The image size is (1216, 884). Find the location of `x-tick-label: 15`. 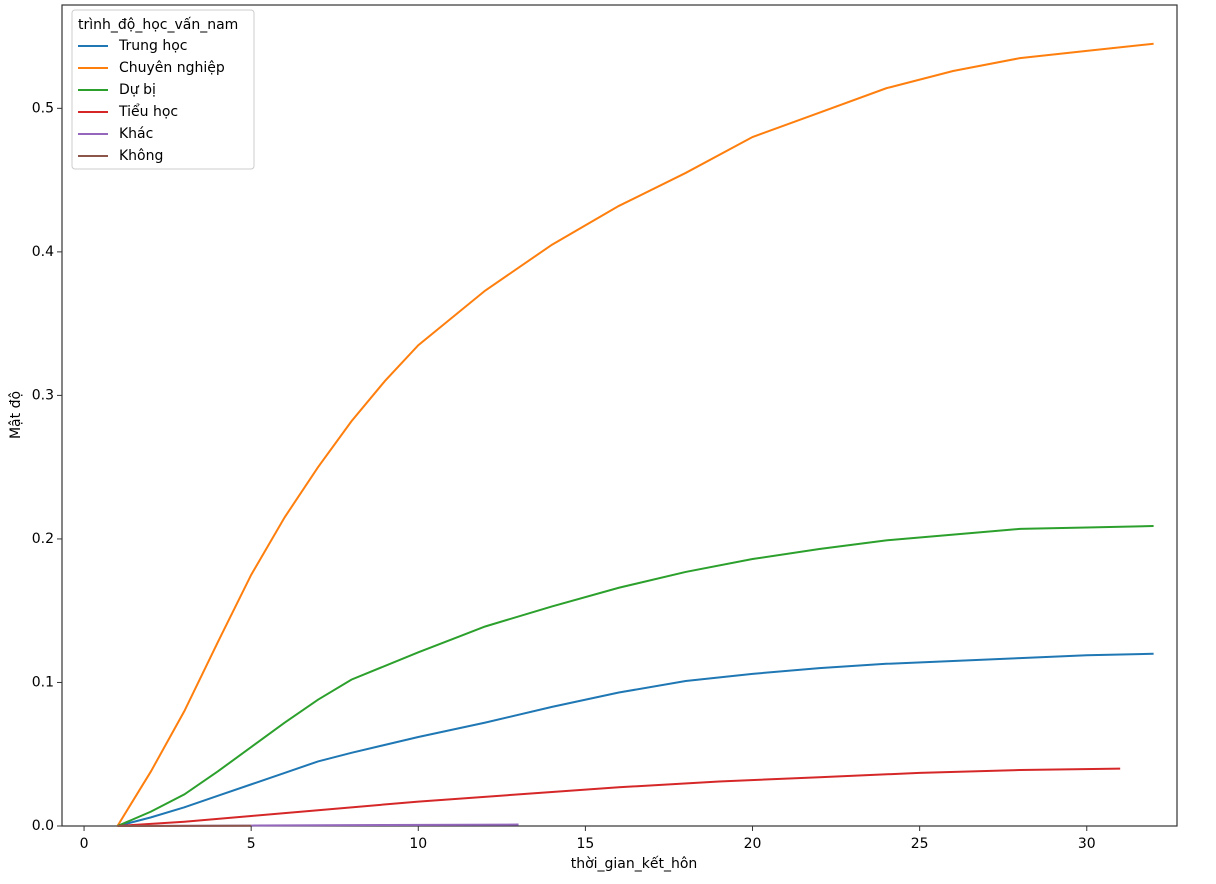

x-tick-label: 15 is located at coordinates (585, 844).